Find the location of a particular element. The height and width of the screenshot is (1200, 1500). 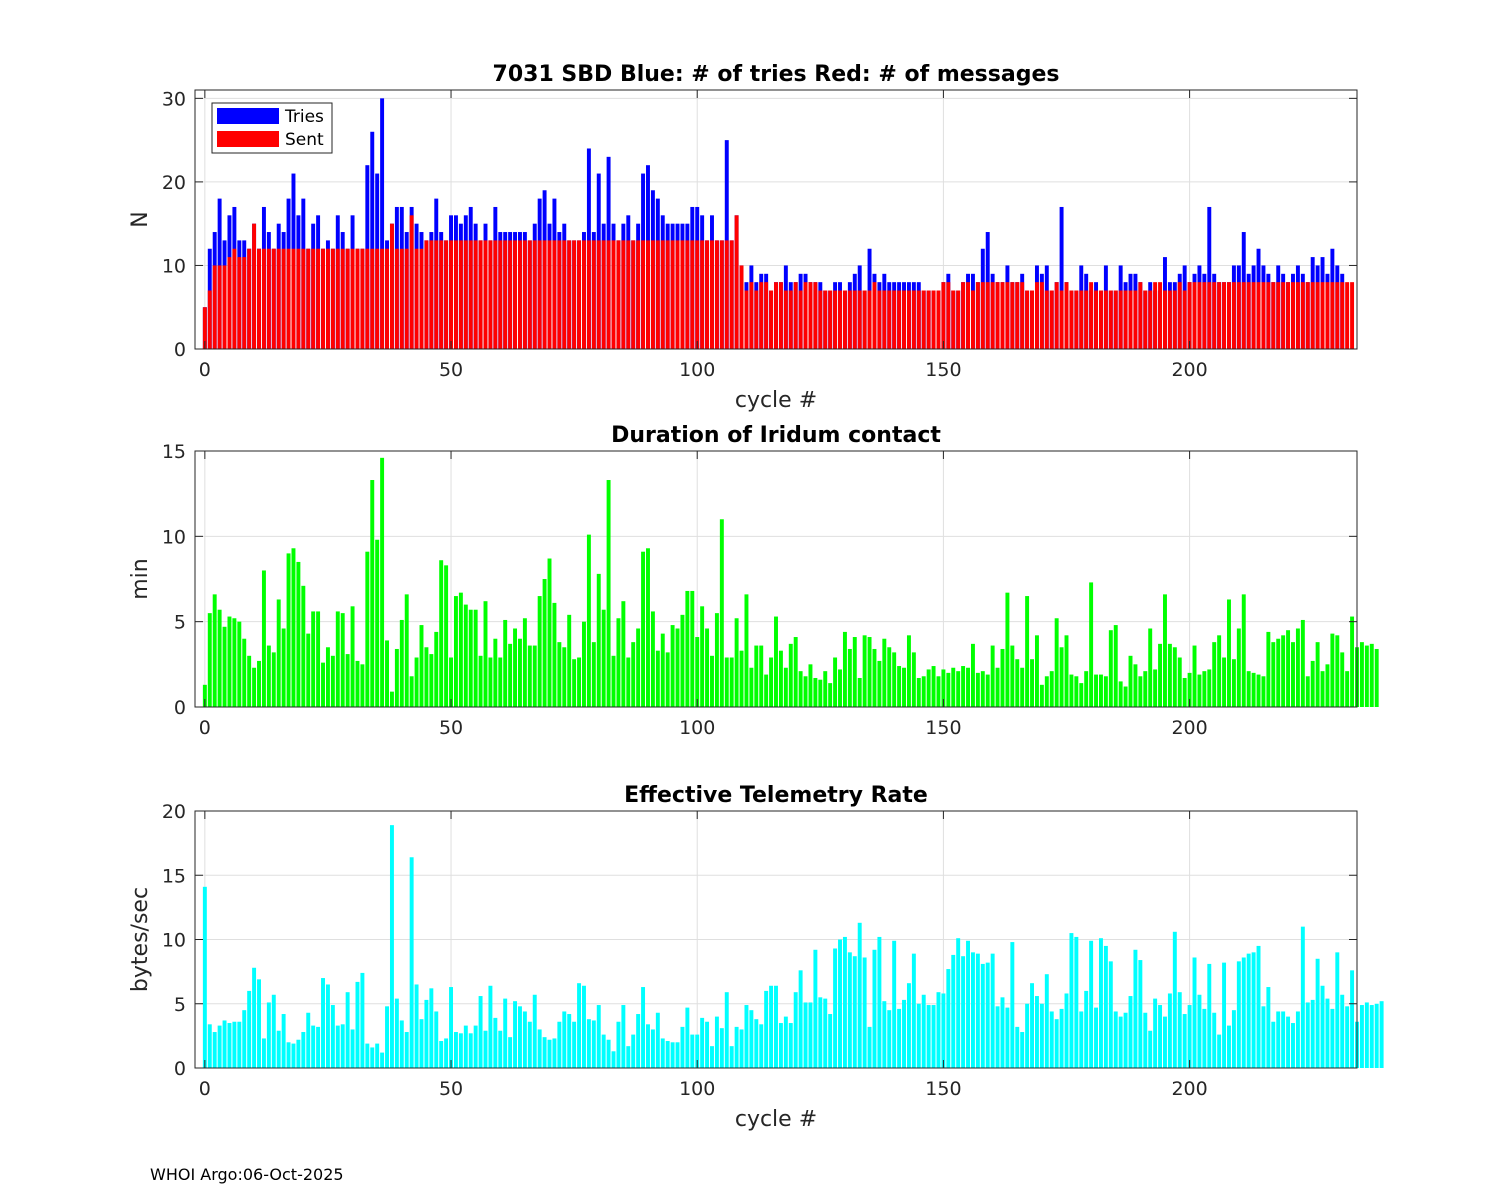

x-tick-label: 150 is located at coordinates (943, 370).